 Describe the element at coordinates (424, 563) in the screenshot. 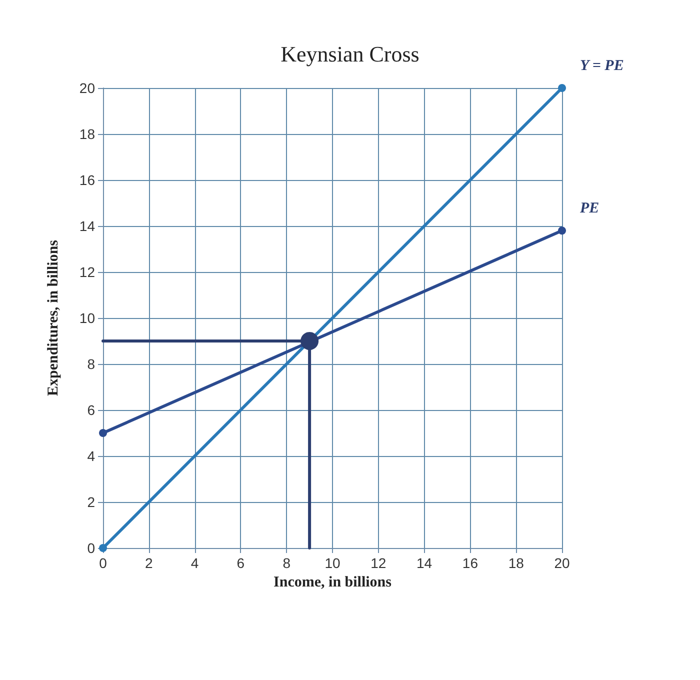

I see `x-tick-label: 14` at that location.